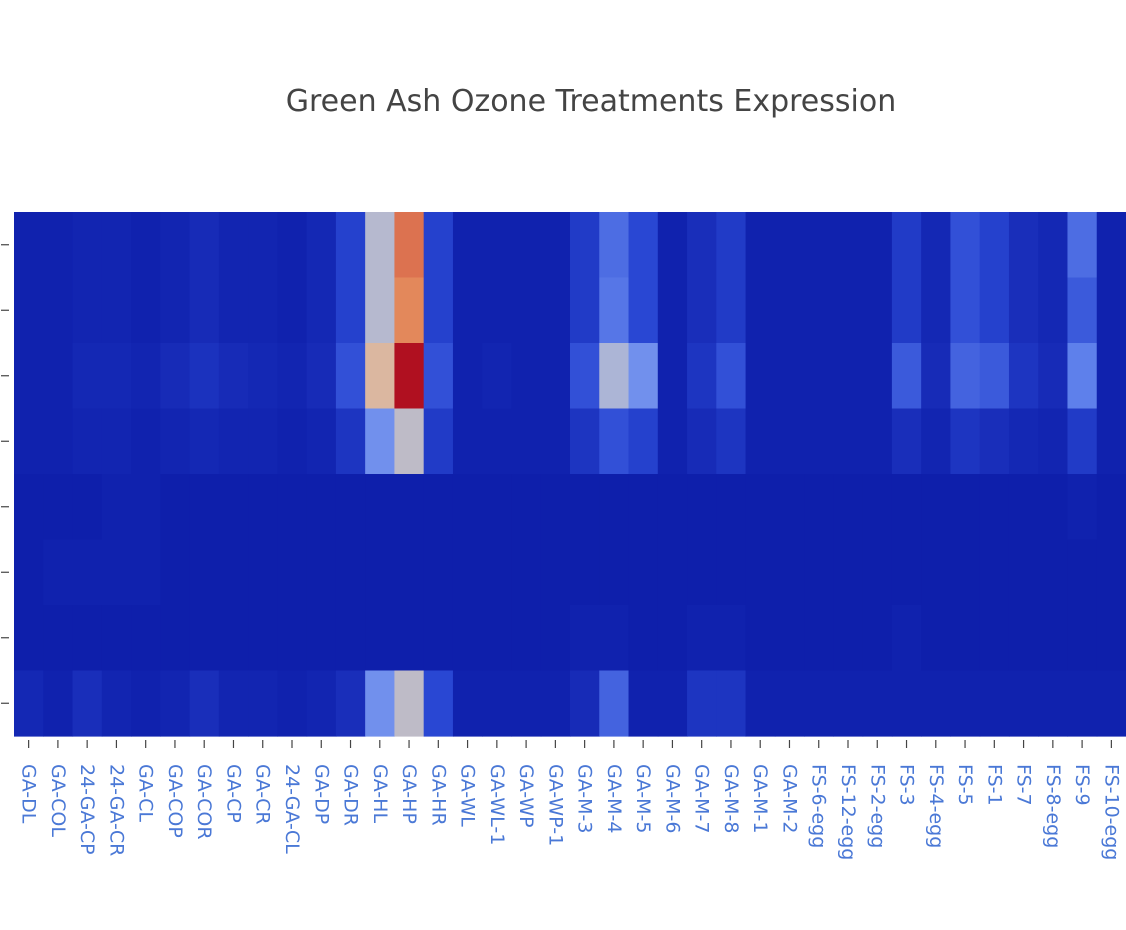 The width and height of the screenshot is (1126, 930). What do you see at coordinates (994, 785) in the screenshot?
I see `x-tick-label: FS-1` at bounding box center [994, 785].